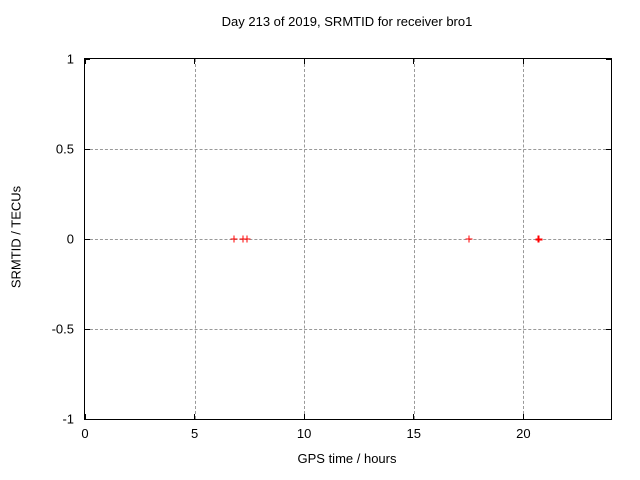  What do you see at coordinates (62, 329) in the screenshot?
I see `y-tick-label: -0.5` at bounding box center [62, 329].